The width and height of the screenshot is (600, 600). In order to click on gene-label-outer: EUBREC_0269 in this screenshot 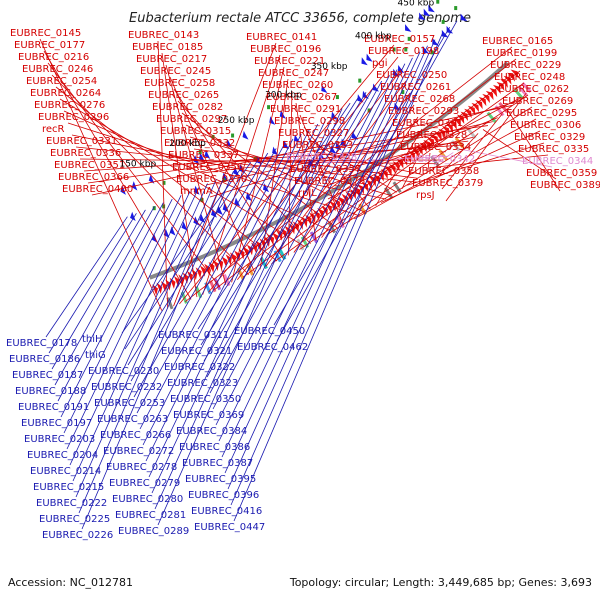, I will do `click(537, 101)`.